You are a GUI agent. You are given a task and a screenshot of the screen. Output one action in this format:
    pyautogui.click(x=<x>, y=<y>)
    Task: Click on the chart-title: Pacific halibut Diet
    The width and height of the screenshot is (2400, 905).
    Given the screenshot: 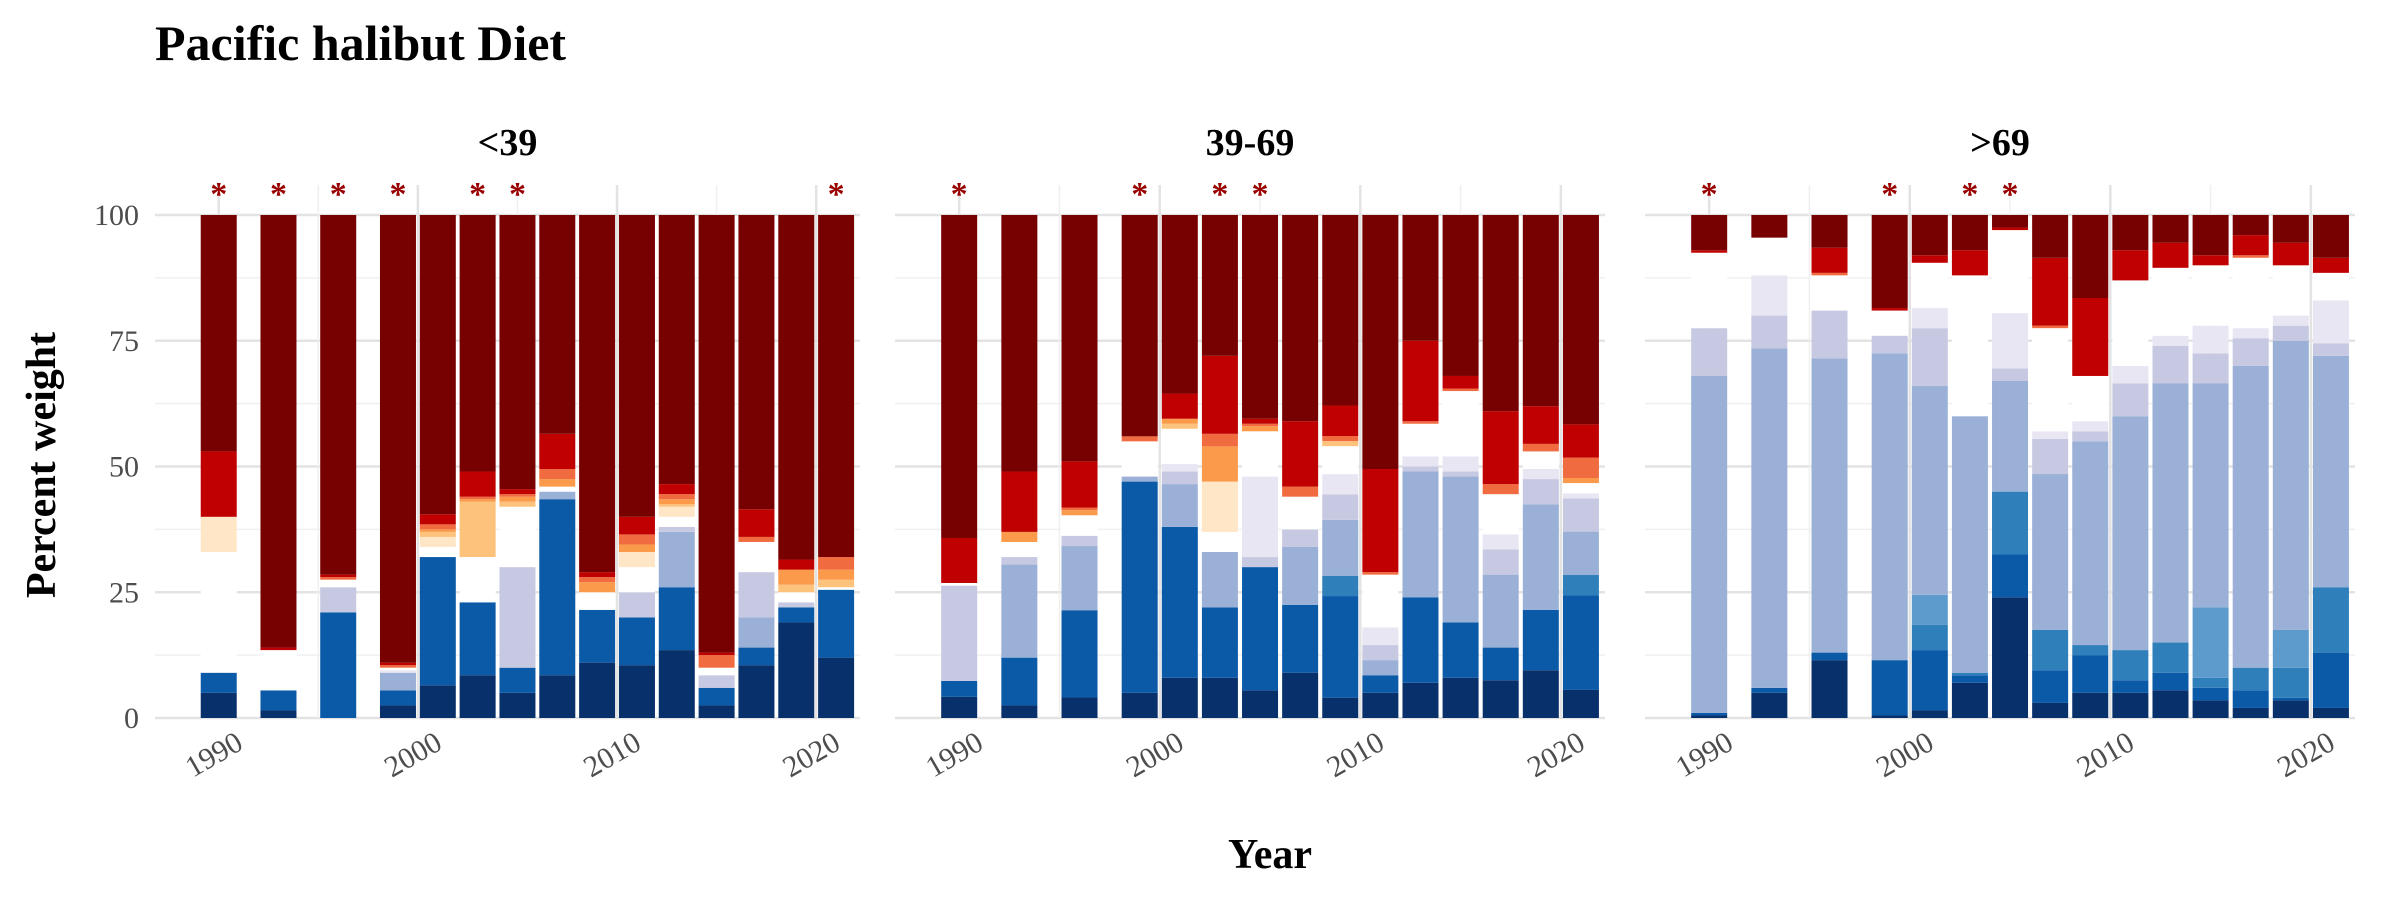 What is the action you would take?
    pyautogui.click(x=360, y=43)
    